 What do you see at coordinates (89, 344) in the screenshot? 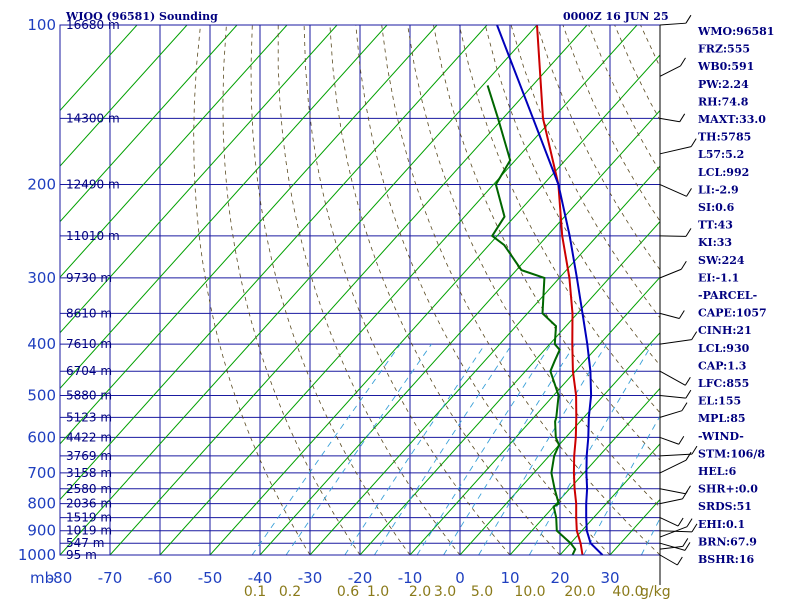
I see `height-label: 7610 m` at bounding box center [89, 344].